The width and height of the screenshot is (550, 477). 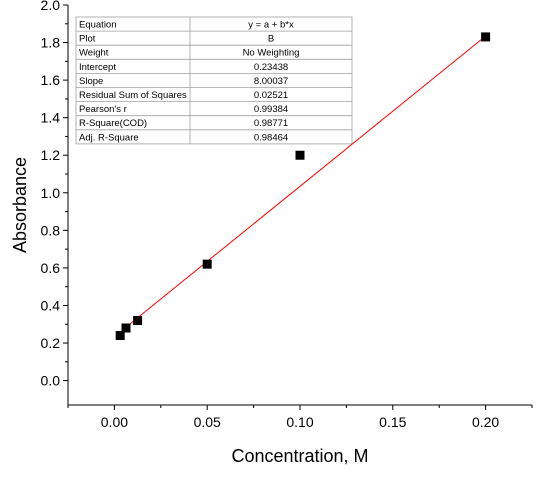 What do you see at coordinates (51, 6) in the screenshot?
I see `y-tick-label: 2.0` at bounding box center [51, 6].